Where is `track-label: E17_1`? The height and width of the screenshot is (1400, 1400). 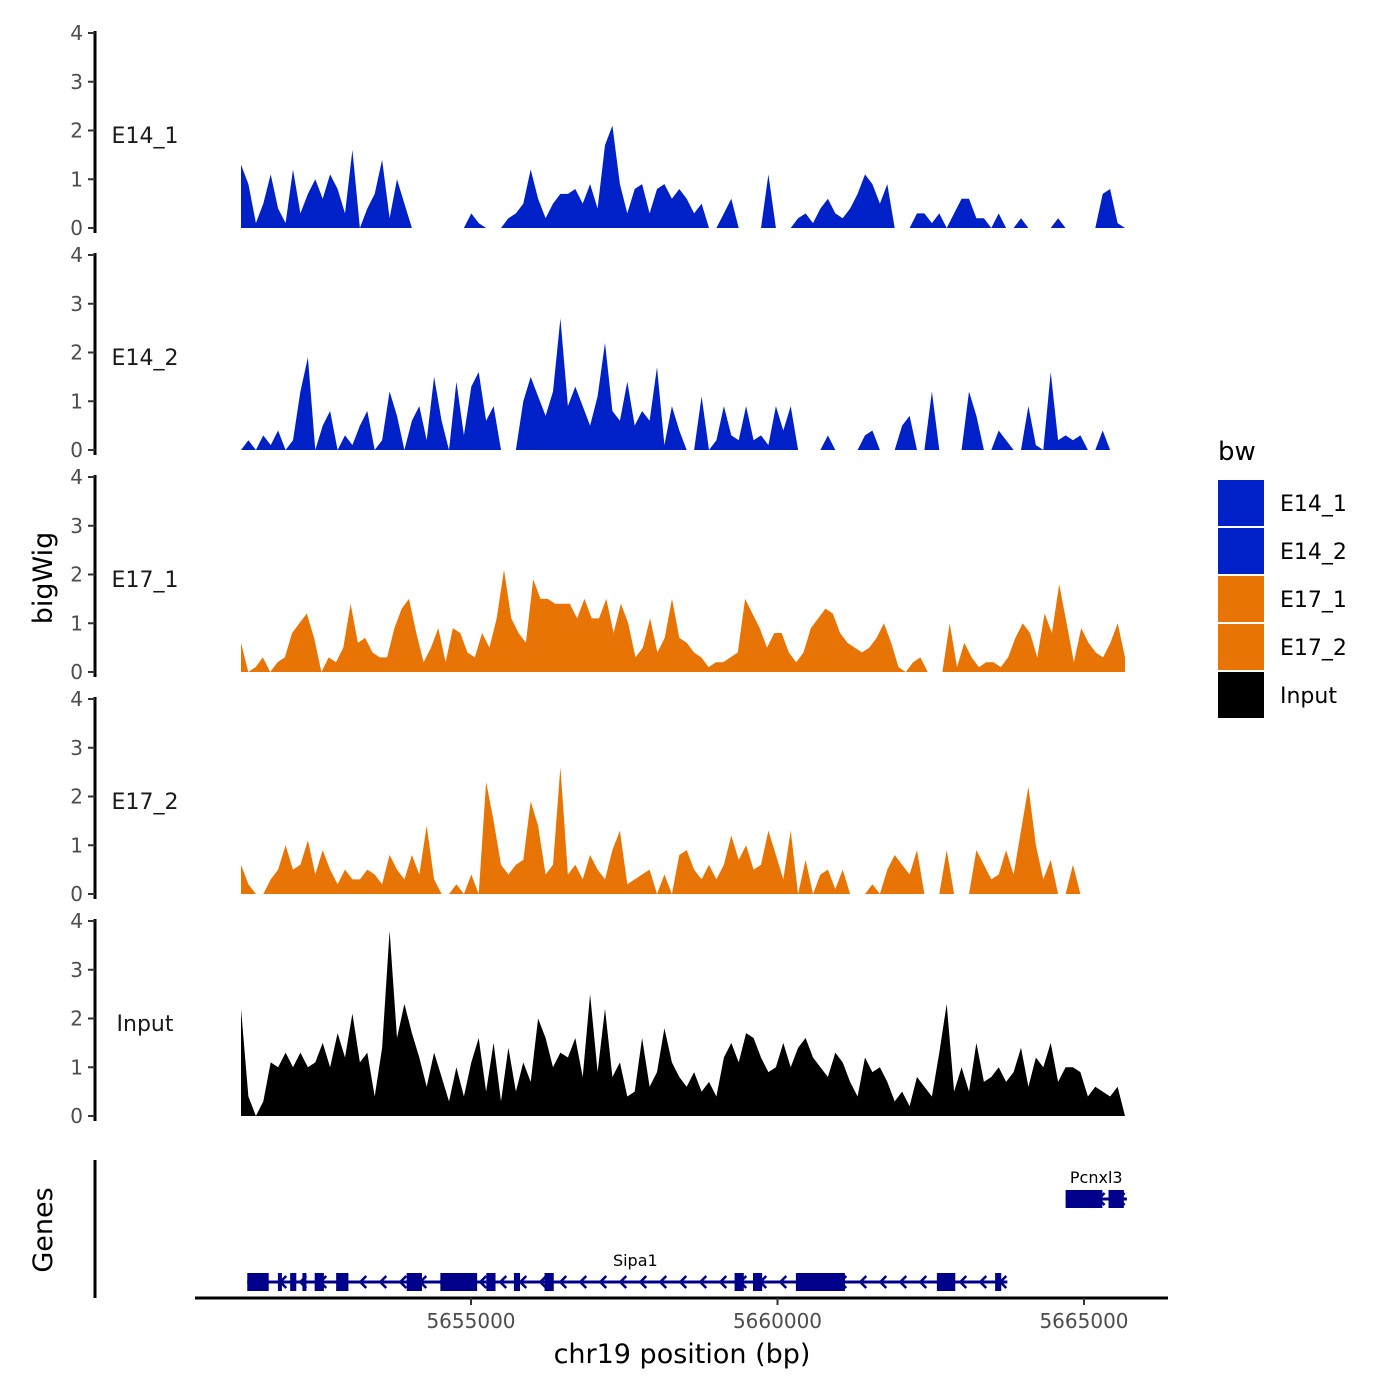 track-label: E17_1 is located at coordinates (145, 580).